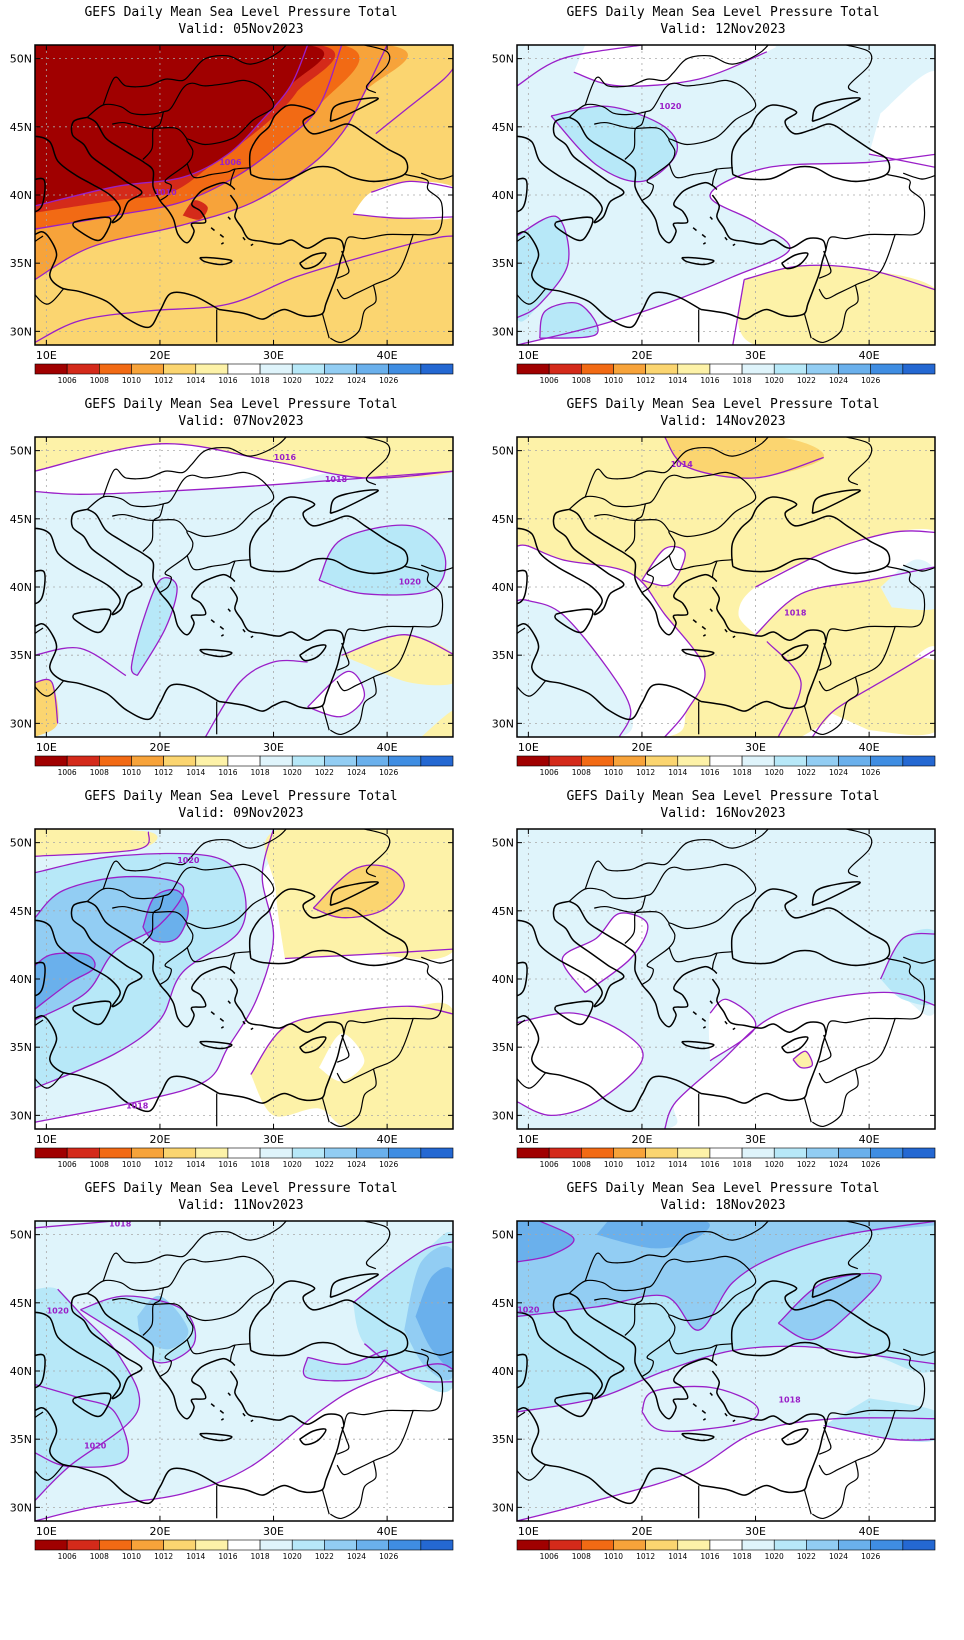 Image resolution: width=964 pixels, height=1640 pixels. I want to click on longitude-label: 10E, so click(528, 355).